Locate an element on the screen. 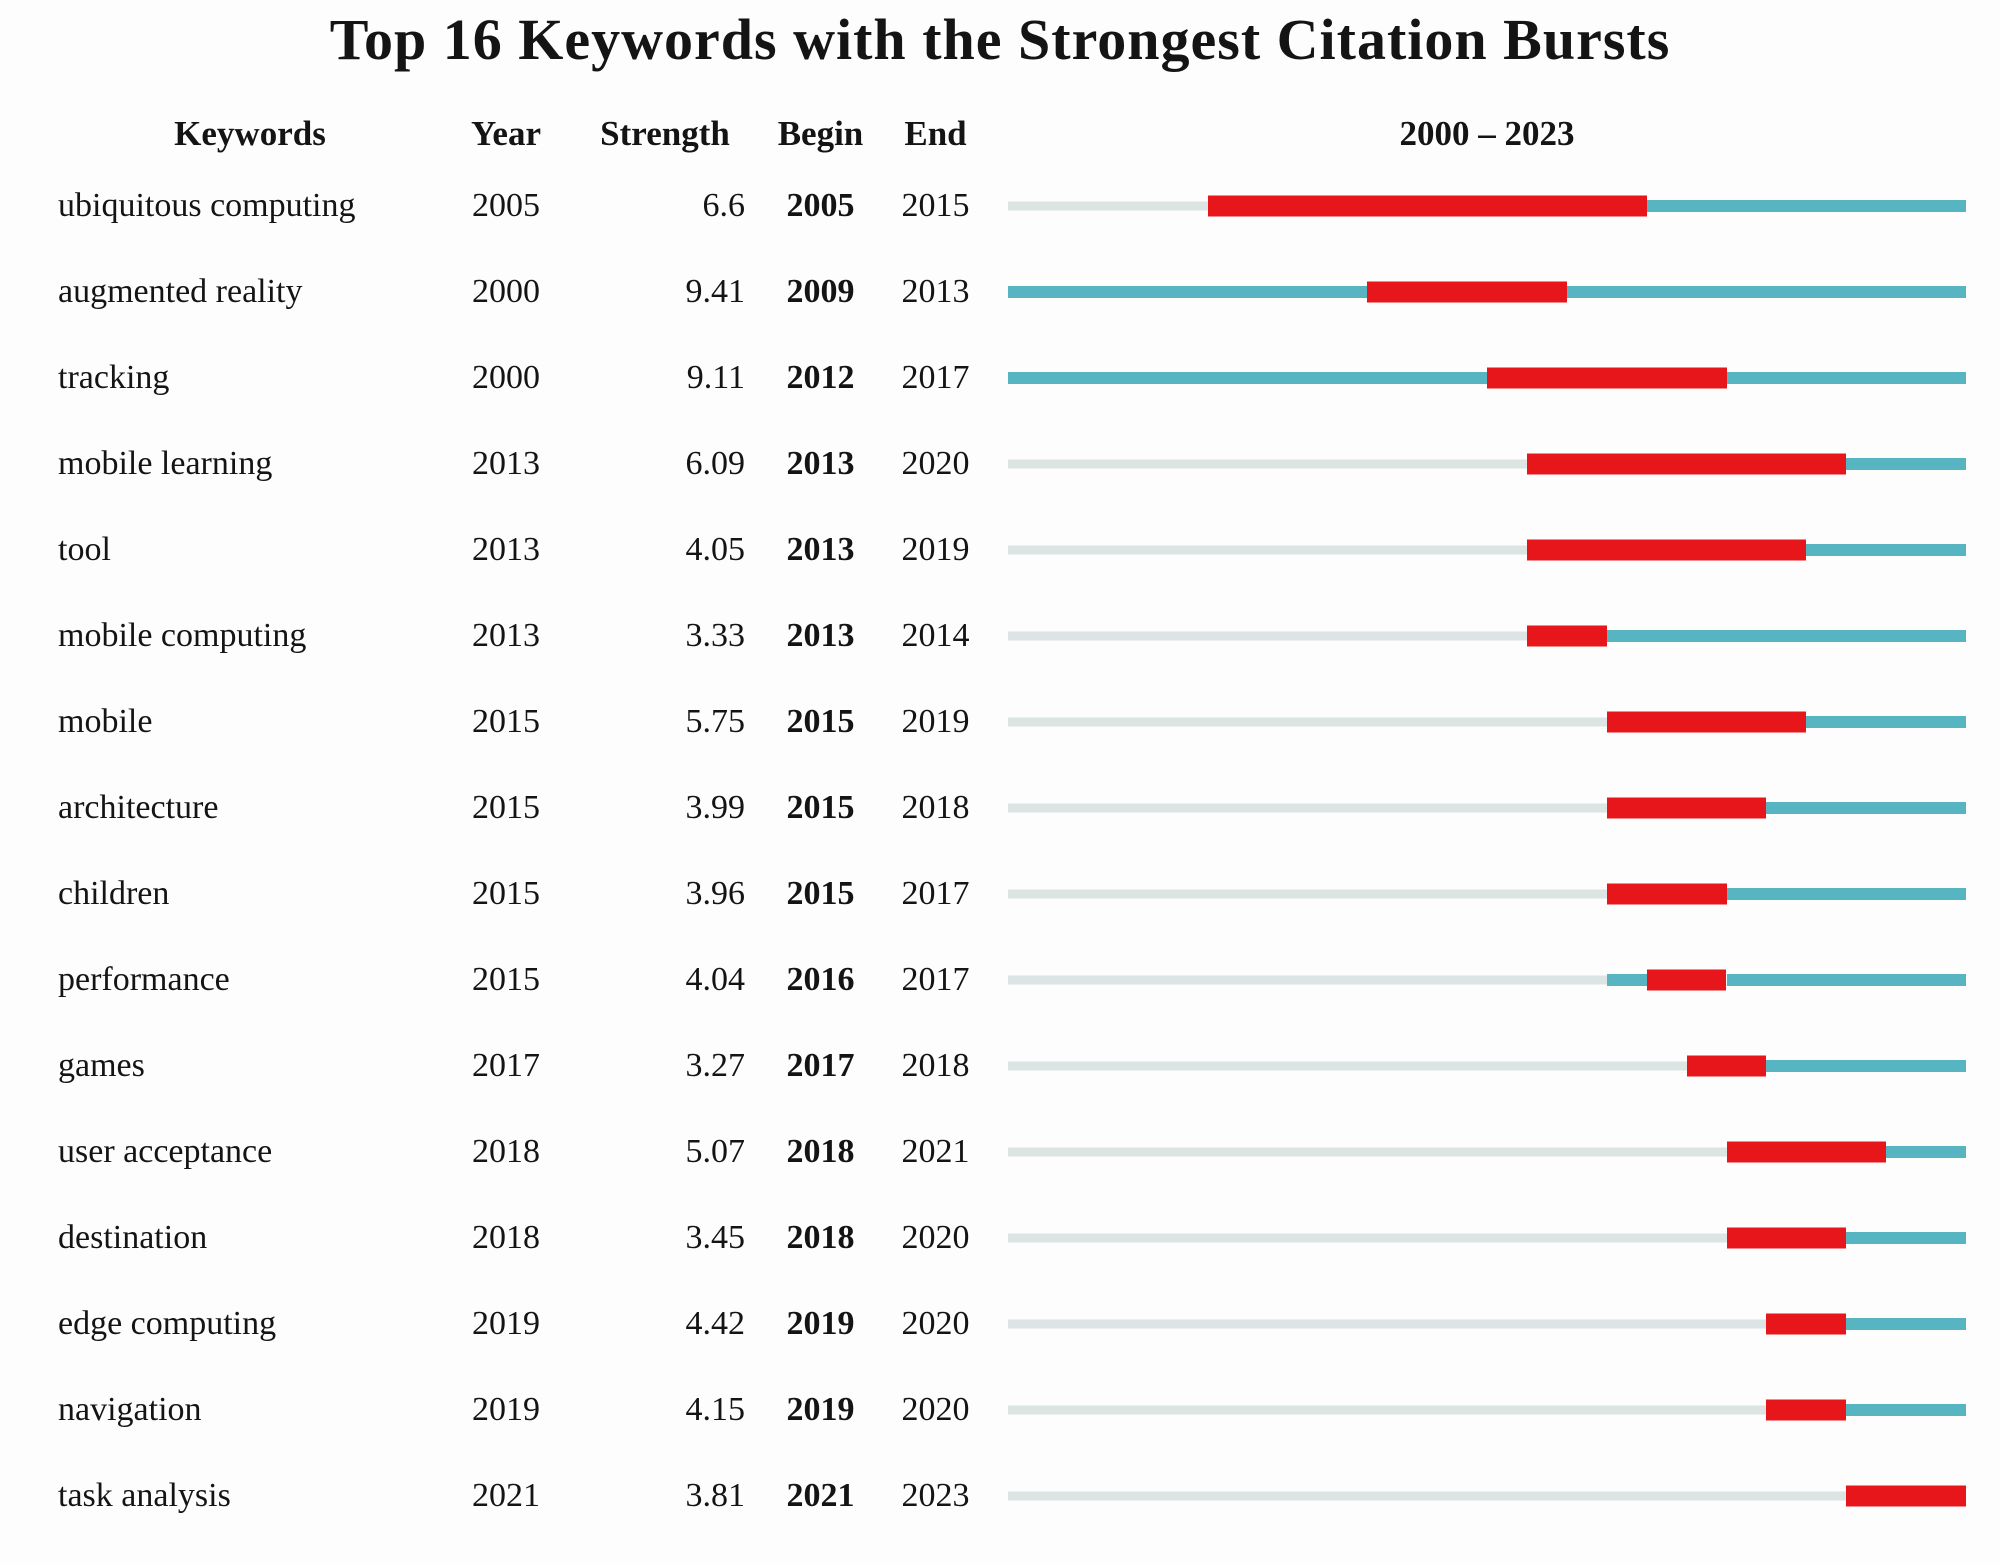 The height and width of the screenshot is (1563, 2000). year-cell: 2000 is located at coordinates (506, 377).